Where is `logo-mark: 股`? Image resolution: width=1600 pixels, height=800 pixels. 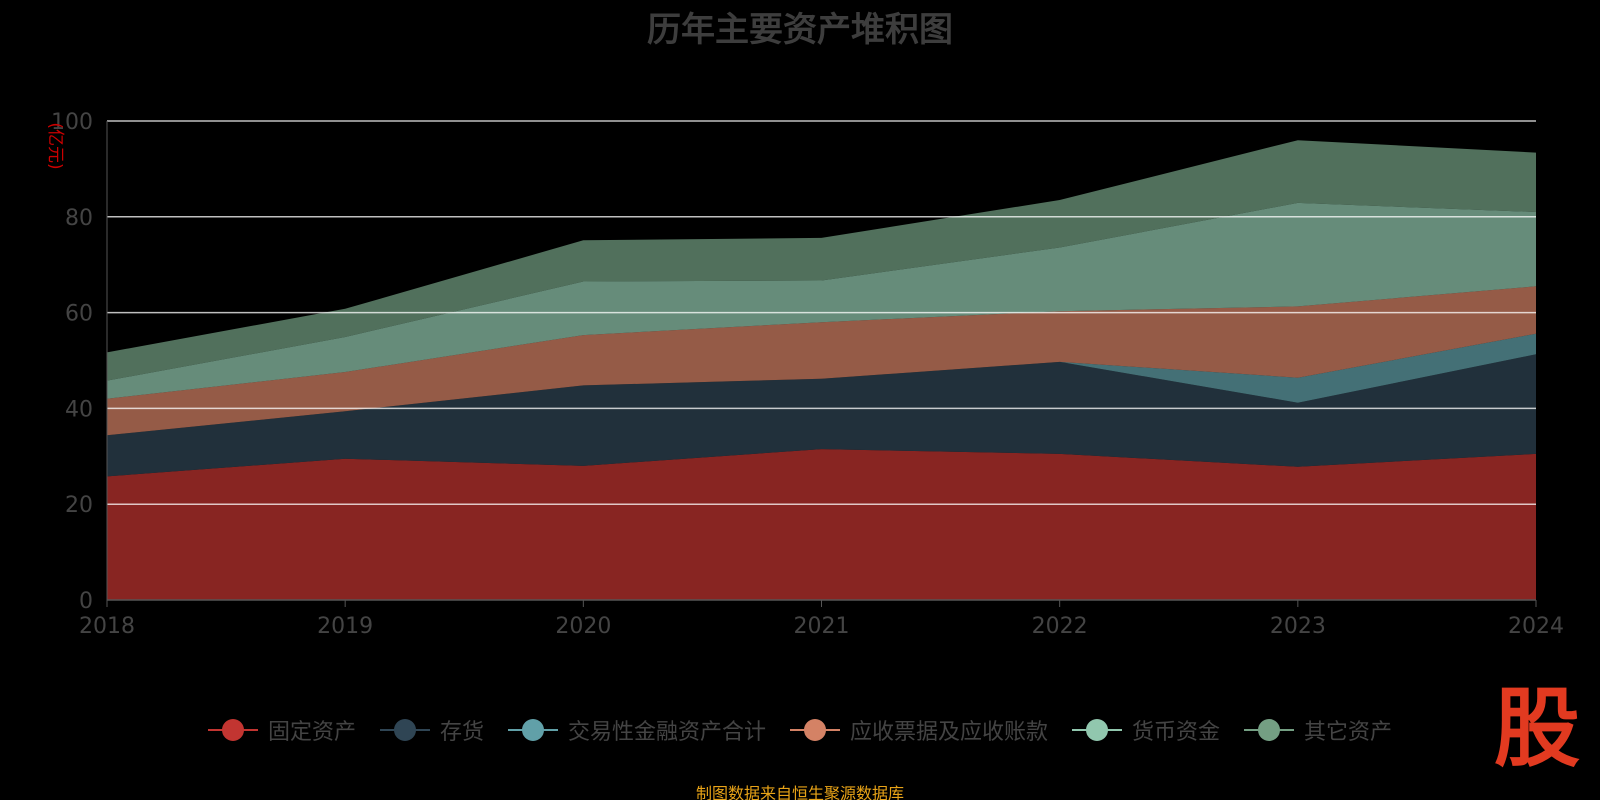 logo-mark: 股 is located at coordinates (1537, 729).